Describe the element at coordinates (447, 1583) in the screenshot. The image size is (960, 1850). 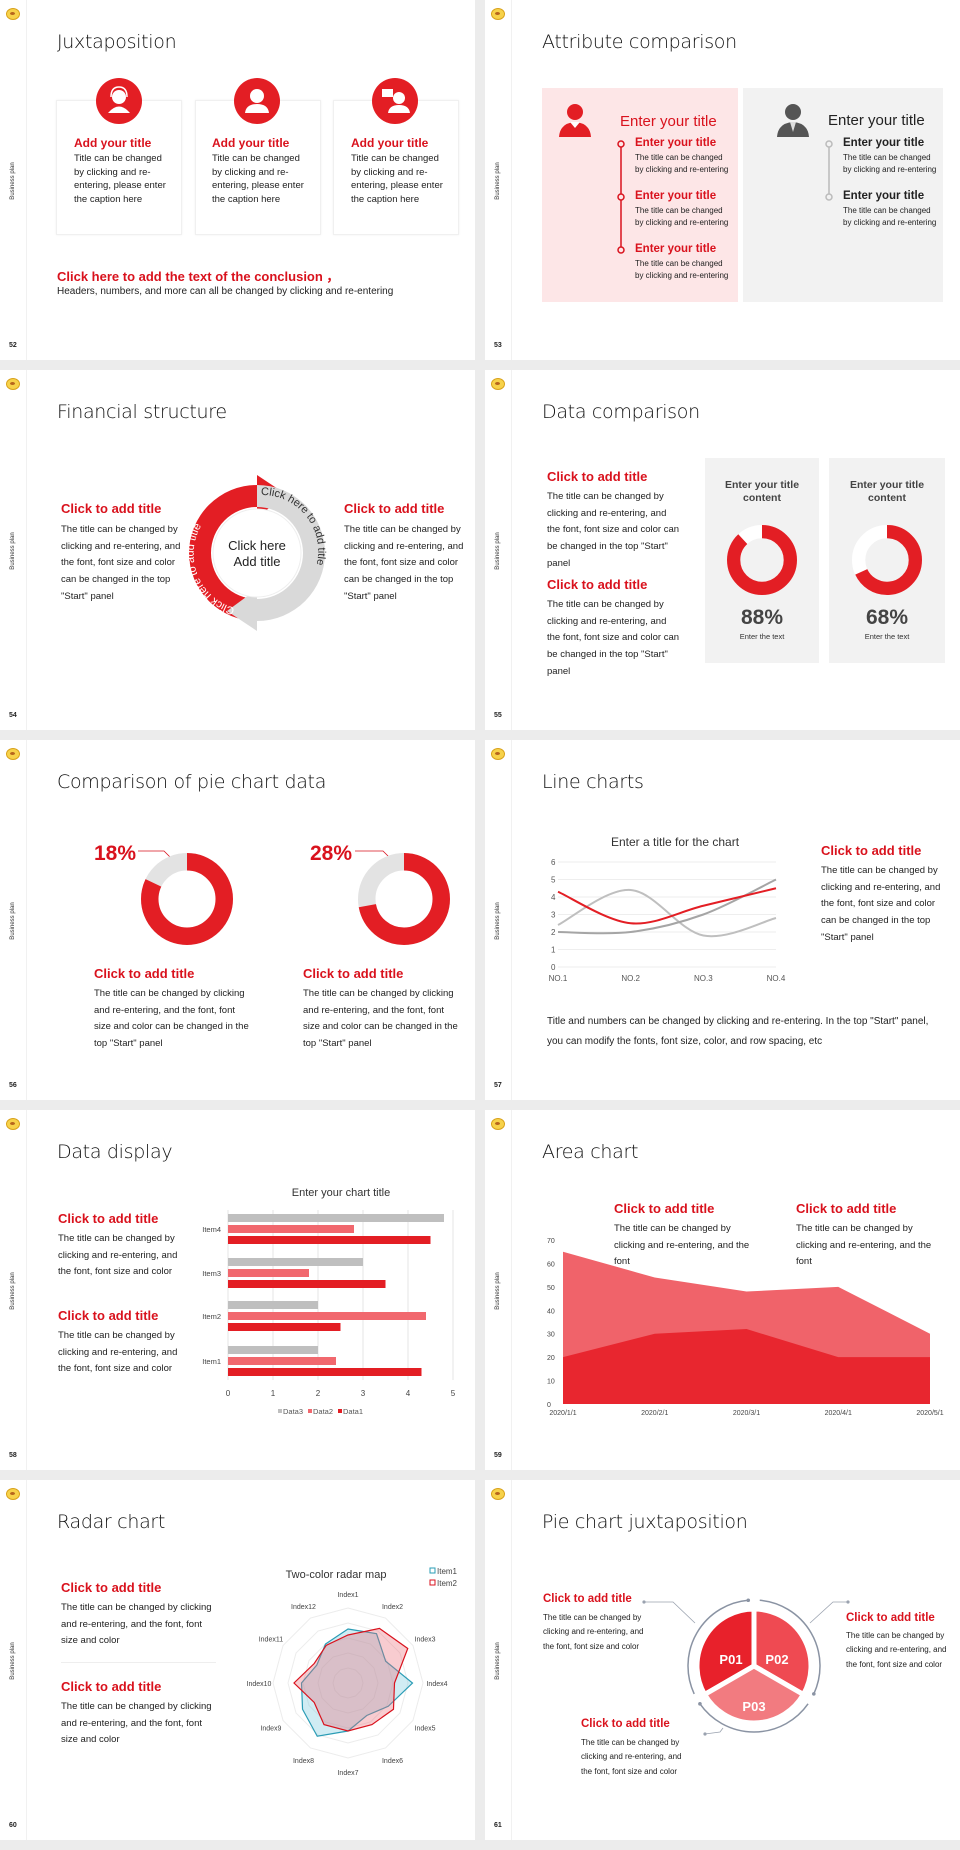
I see `legend-label: Item2` at that location.